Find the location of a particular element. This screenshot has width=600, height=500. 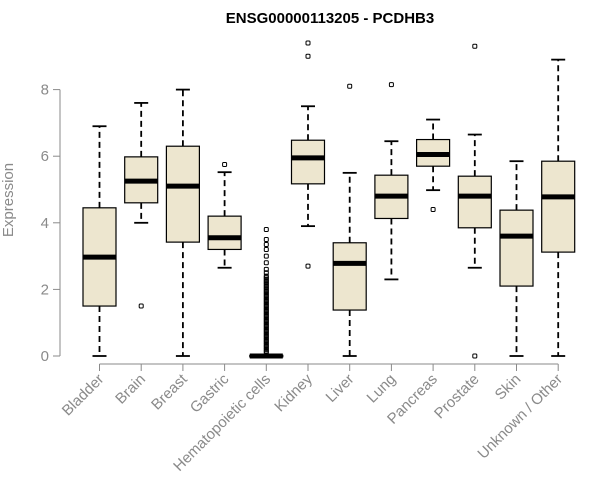

x-tick-label: Skin is located at coordinates (508, 387).